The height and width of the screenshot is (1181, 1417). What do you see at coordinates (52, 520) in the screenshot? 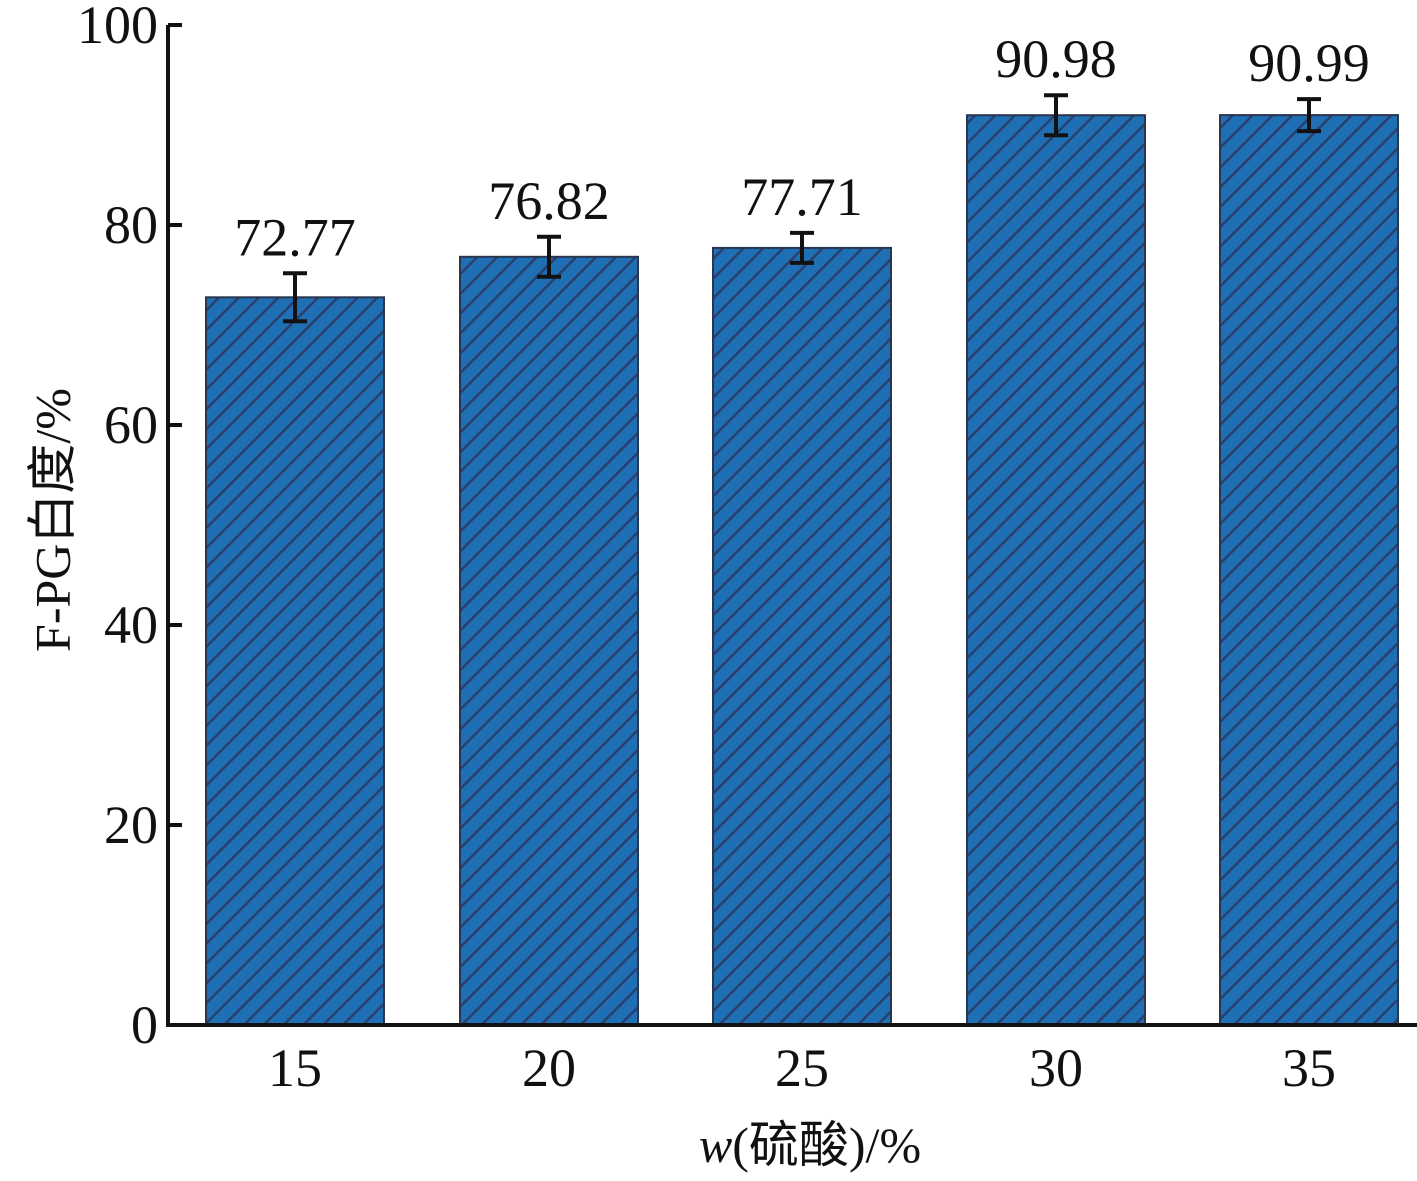
I see `y-axis-title: F-PG白度/%` at bounding box center [52, 520].